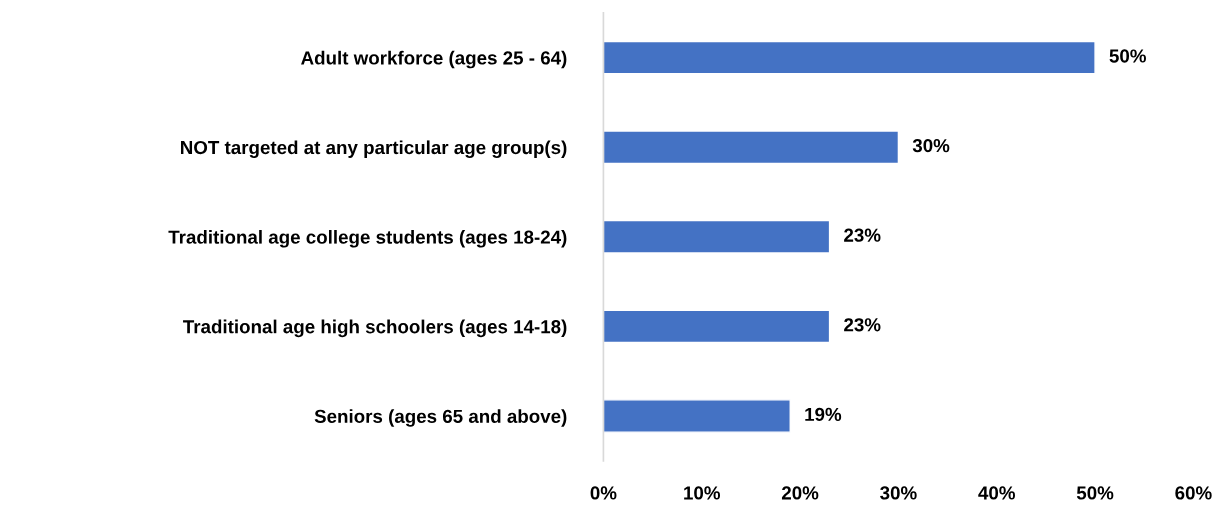 The height and width of the screenshot is (512, 1219). Describe the element at coordinates (800, 493) in the screenshot. I see `x-tick-label: 20%` at that location.